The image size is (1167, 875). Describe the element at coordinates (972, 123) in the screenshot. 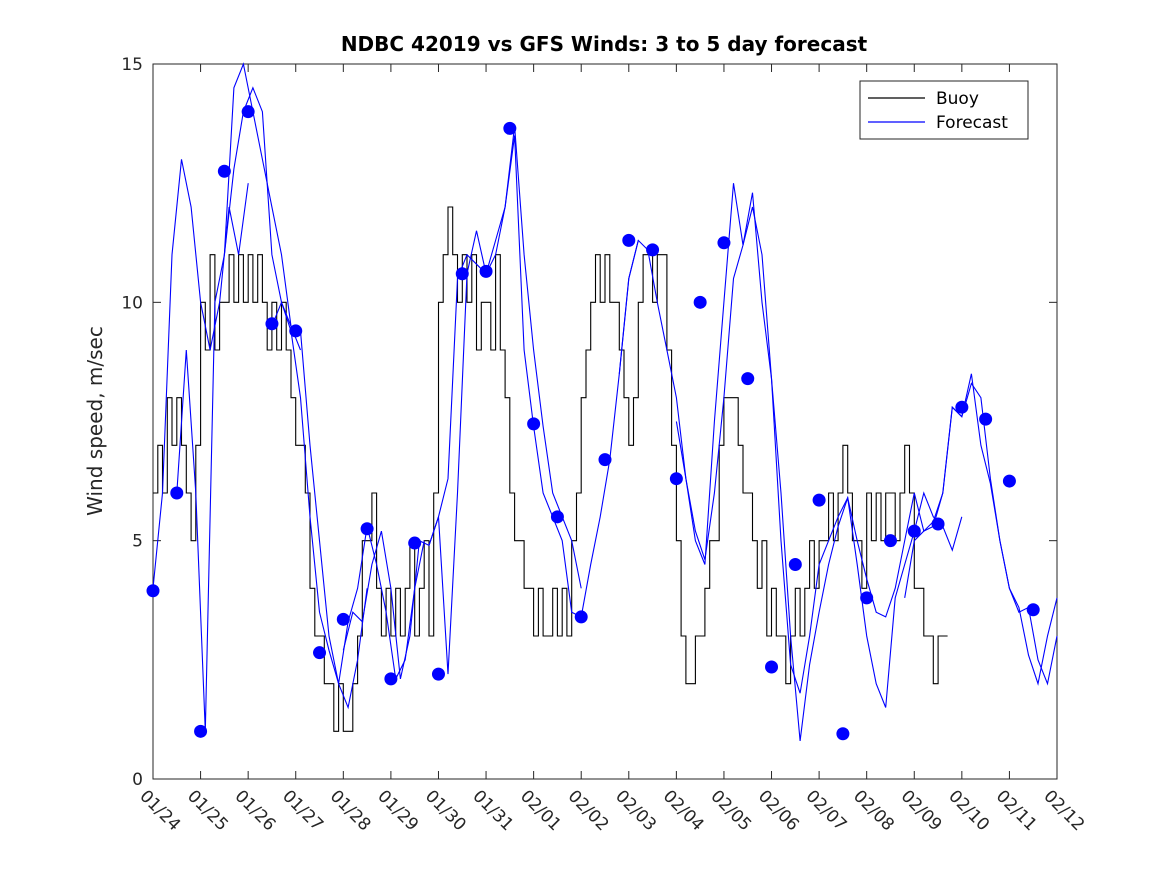

I see `legend-forecast-label: Forecast` at that location.